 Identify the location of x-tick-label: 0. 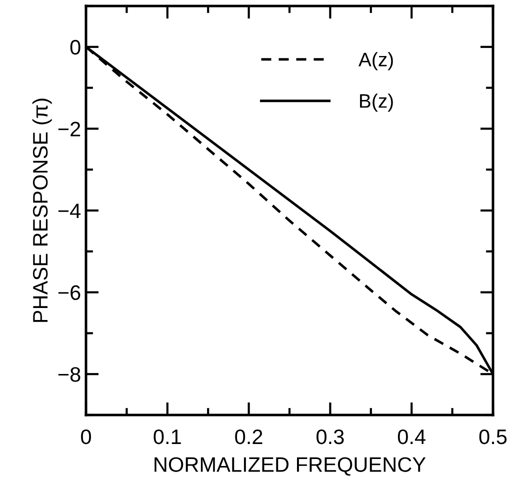
(86, 436).